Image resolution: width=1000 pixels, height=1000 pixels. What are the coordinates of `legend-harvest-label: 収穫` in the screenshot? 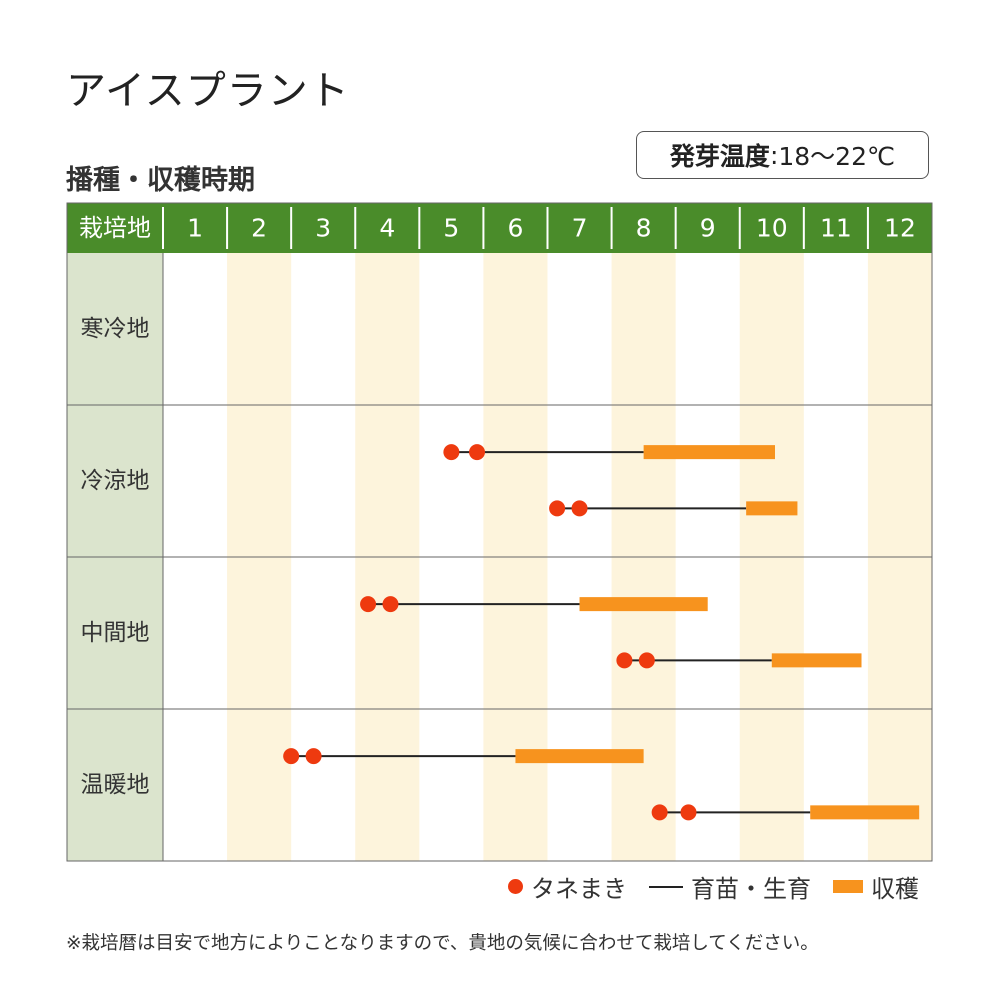 It's located at (895, 889).